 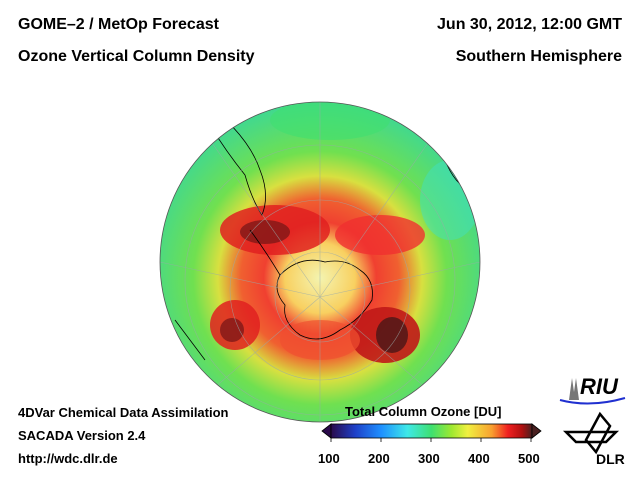 What do you see at coordinates (429, 458) in the screenshot?
I see `colorbar-tick-label: 300` at bounding box center [429, 458].